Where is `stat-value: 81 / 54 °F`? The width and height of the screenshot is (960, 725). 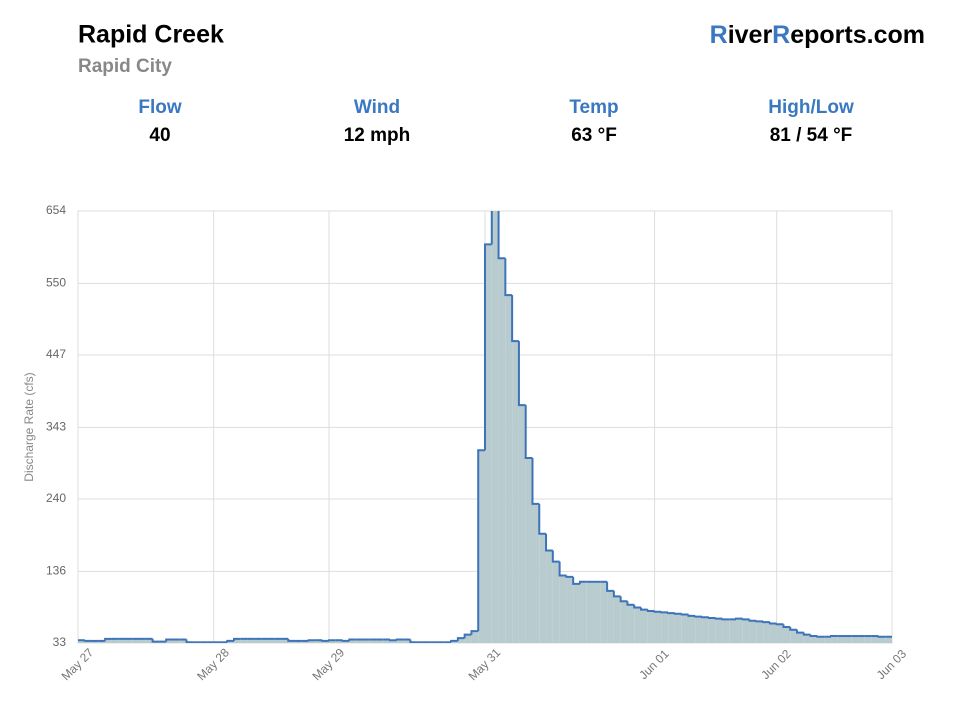 stat-value: 81 / 54 °F is located at coordinates (811, 135).